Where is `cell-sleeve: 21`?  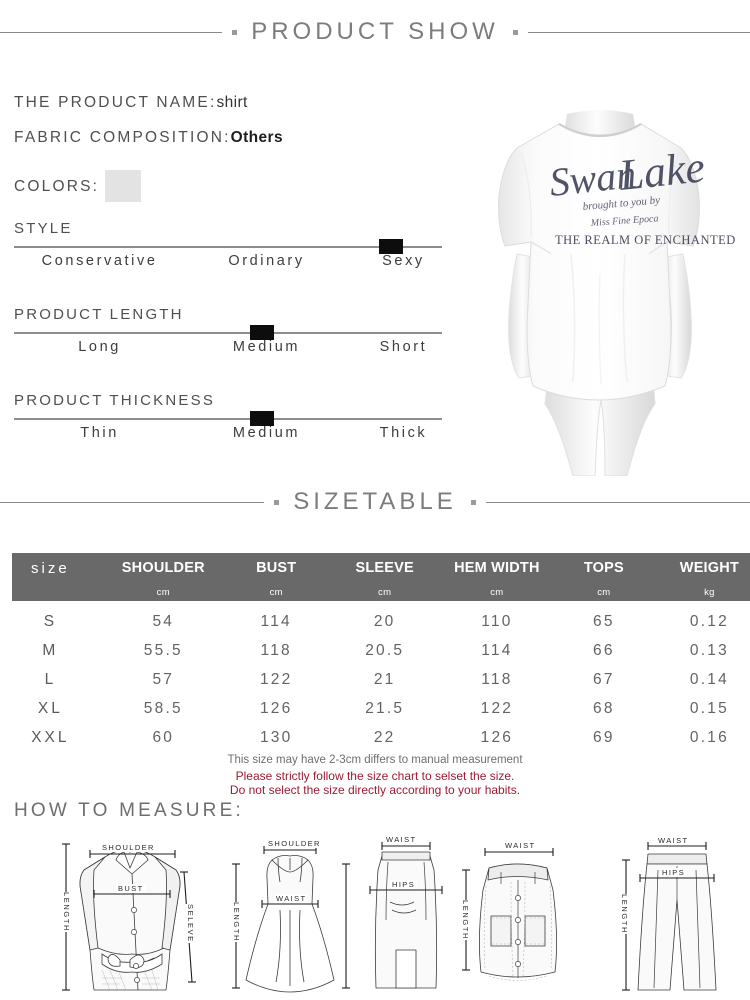
cell-sleeve: 21 is located at coordinates (384, 679).